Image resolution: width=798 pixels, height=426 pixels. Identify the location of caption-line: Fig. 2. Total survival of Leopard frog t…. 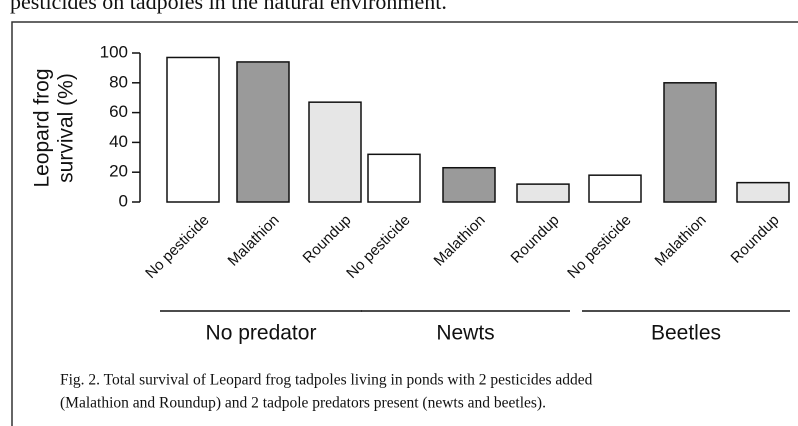
(326, 380).